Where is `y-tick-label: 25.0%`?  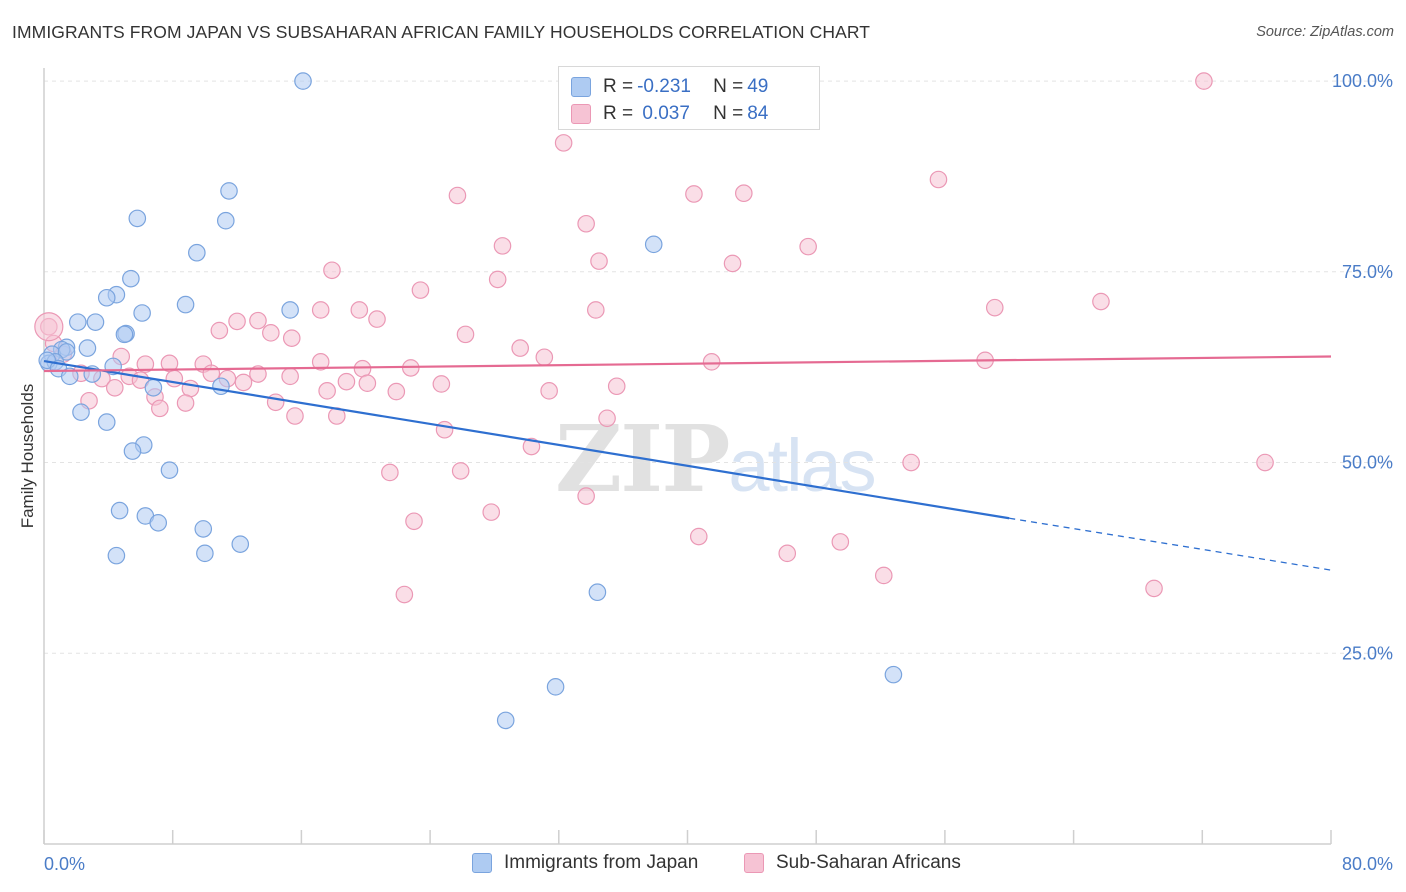
y-tick-label: 25.0% is located at coordinates (1367, 653).